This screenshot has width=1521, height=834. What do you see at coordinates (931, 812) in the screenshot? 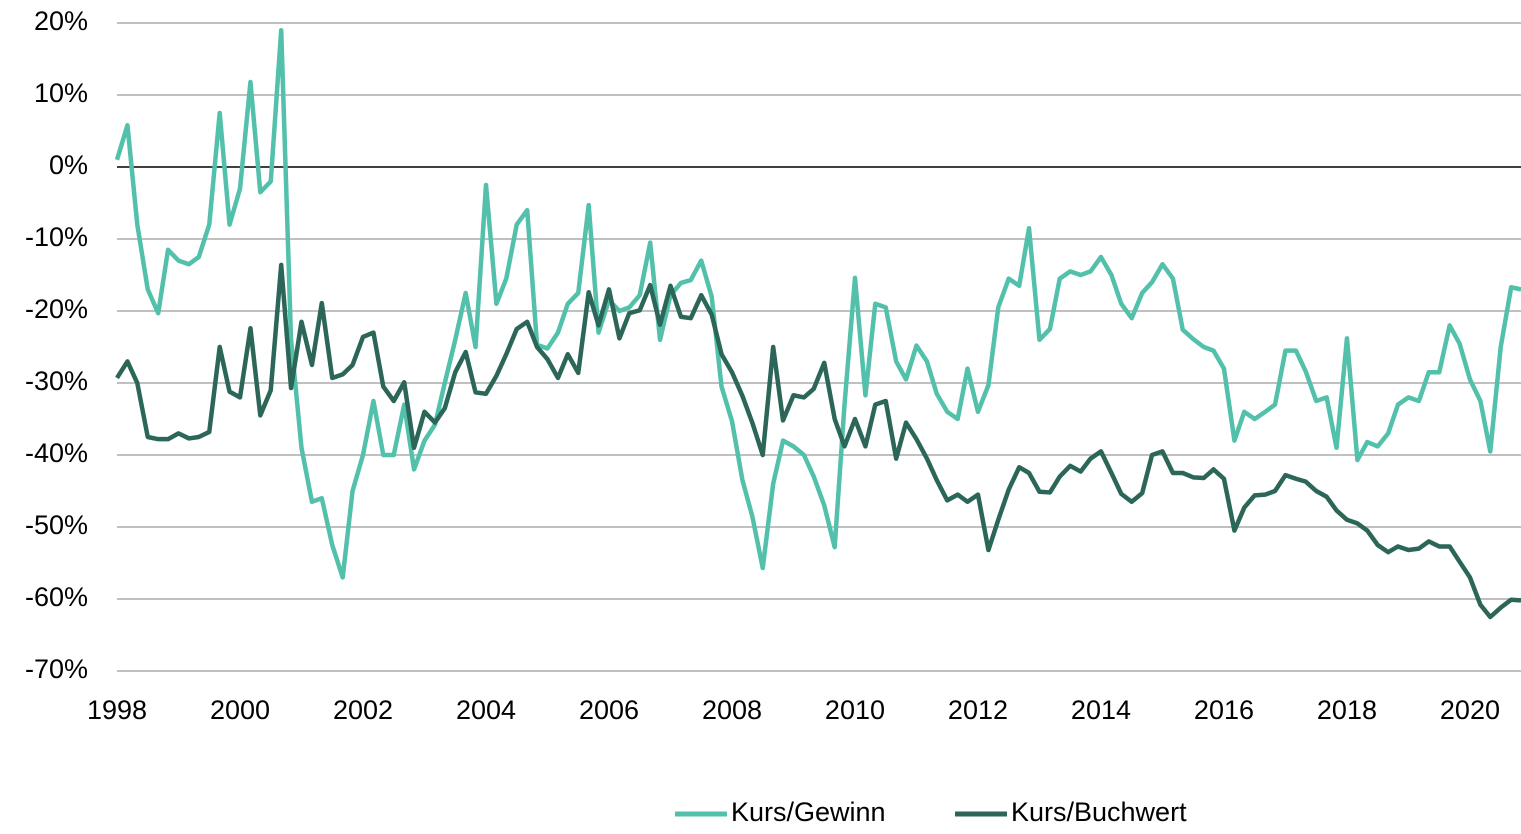
I see `legend: Kurs/Gewinn Kurs/Buchwert` at bounding box center [931, 812].